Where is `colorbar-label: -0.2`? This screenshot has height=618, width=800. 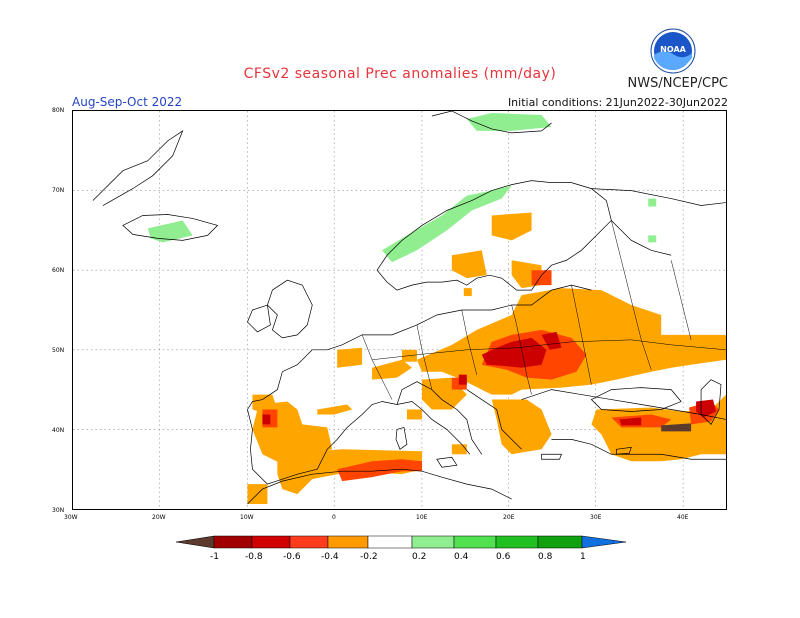
colorbar-label: -0.2 is located at coordinates (369, 557).